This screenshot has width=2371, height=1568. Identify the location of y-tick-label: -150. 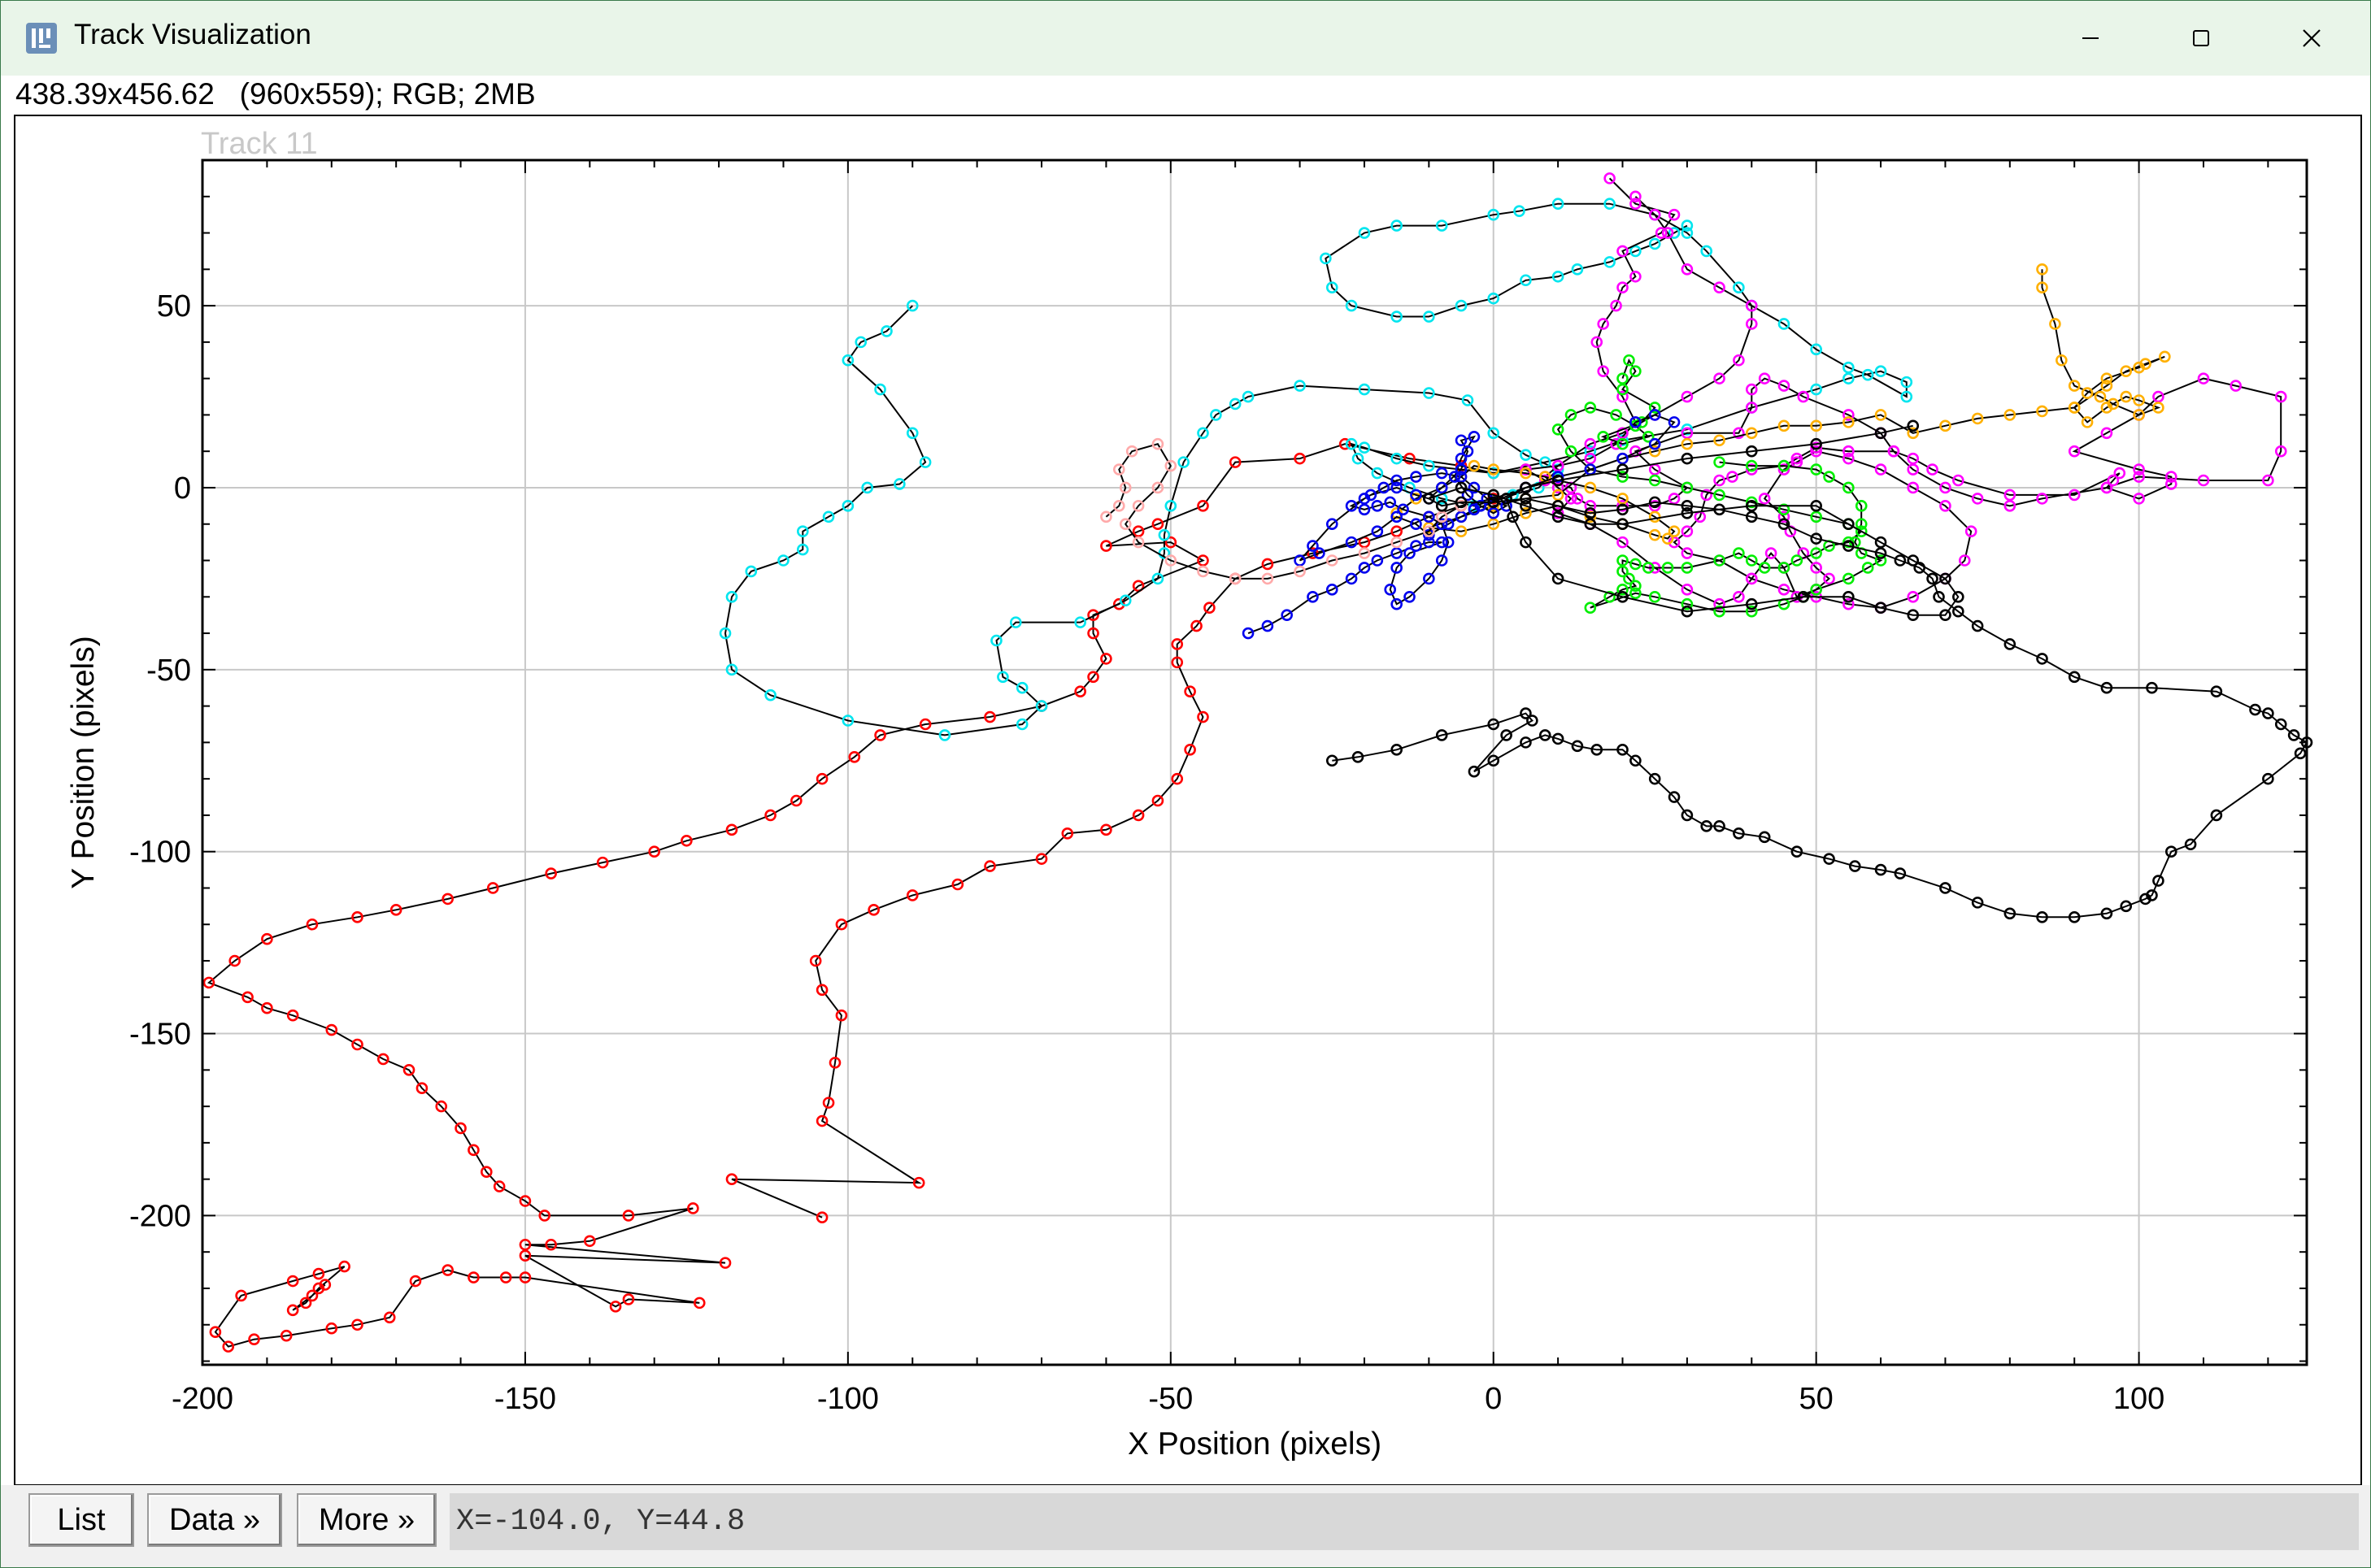
(160, 1035).